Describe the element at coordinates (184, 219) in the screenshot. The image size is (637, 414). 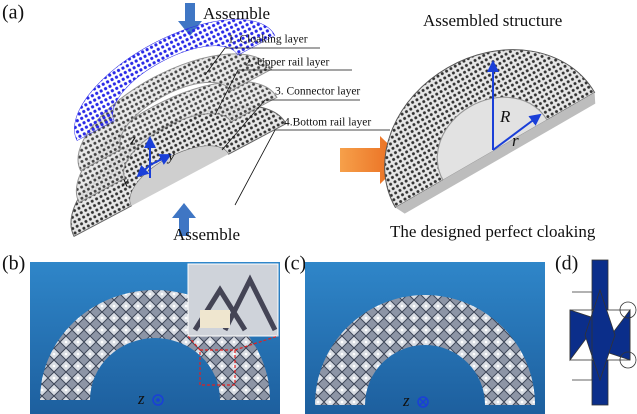
I see `arrow-up` at that location.